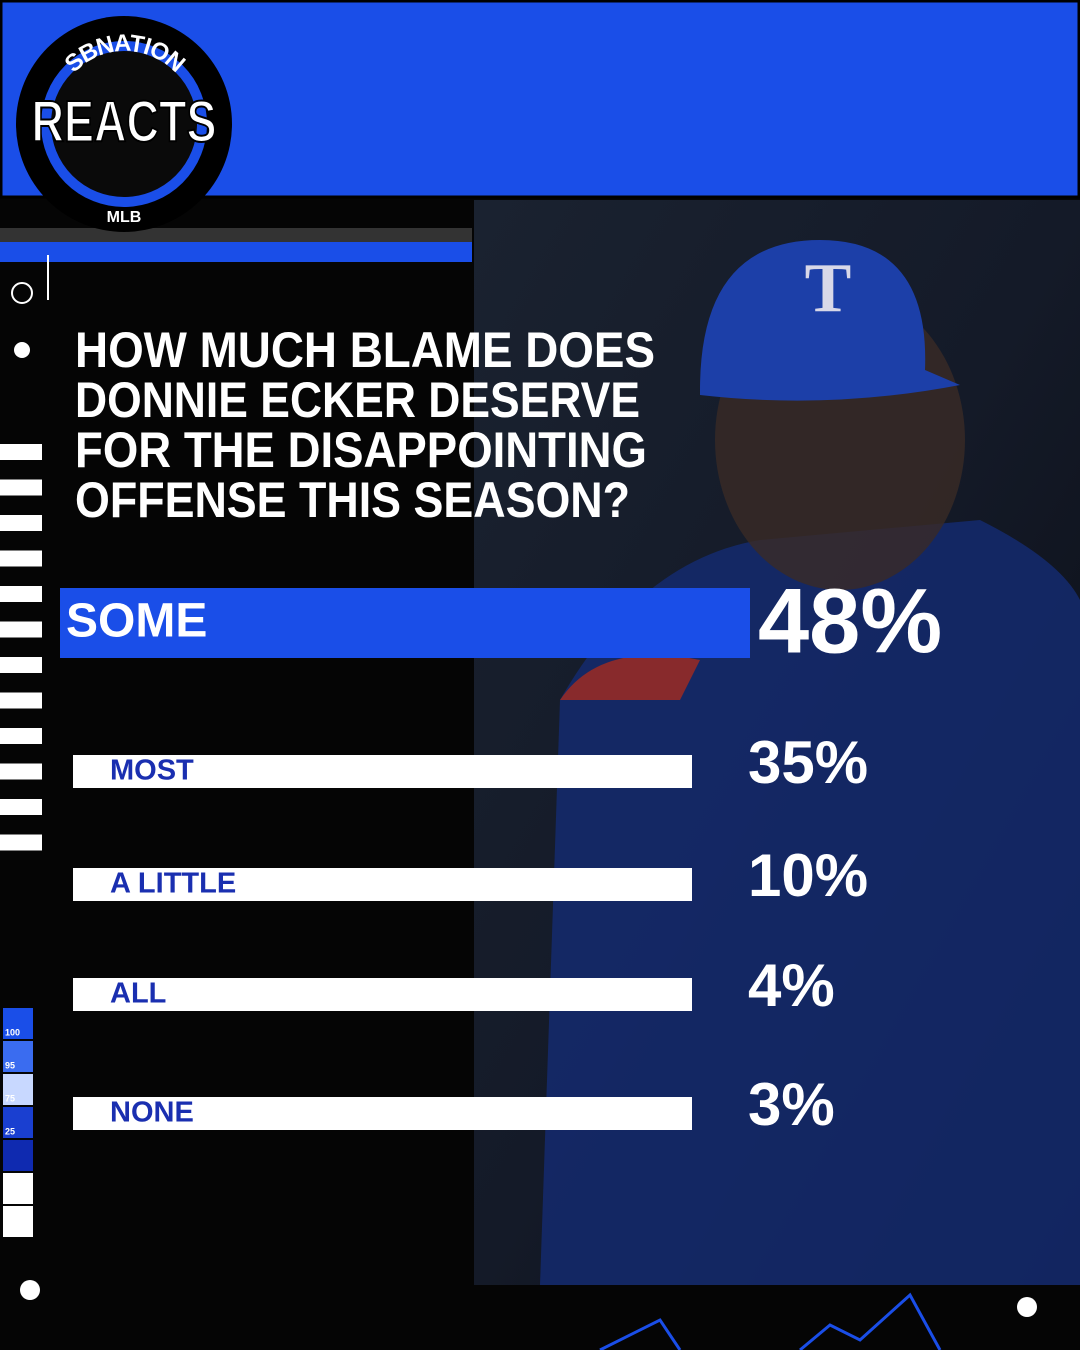 The width and height of the screenshot is (1080, 1350). I want to click on question-line: DONNIE ECKER DESERVE, so click(357, 400).